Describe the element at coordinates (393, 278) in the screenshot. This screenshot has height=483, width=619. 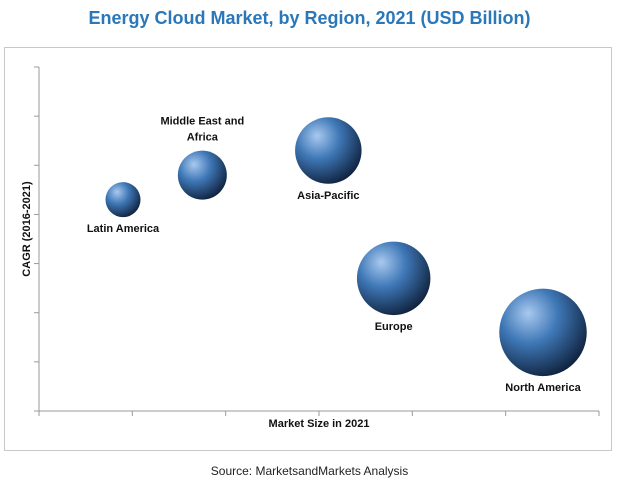
I see `bubble-europe` at that location.